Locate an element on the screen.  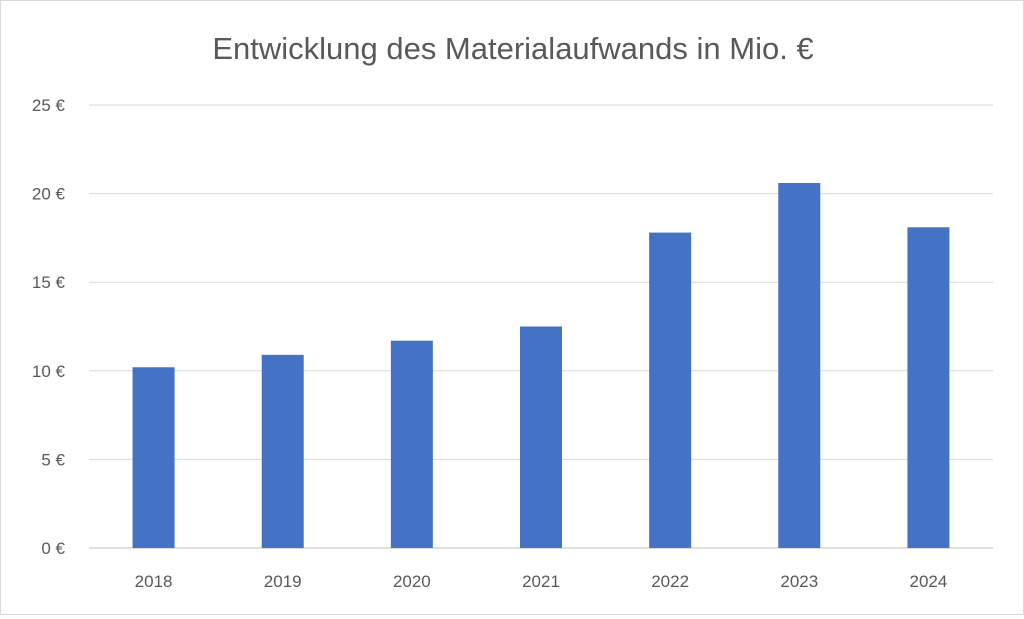
y-tick-label: 25 € is located at coordinates (49, 105).